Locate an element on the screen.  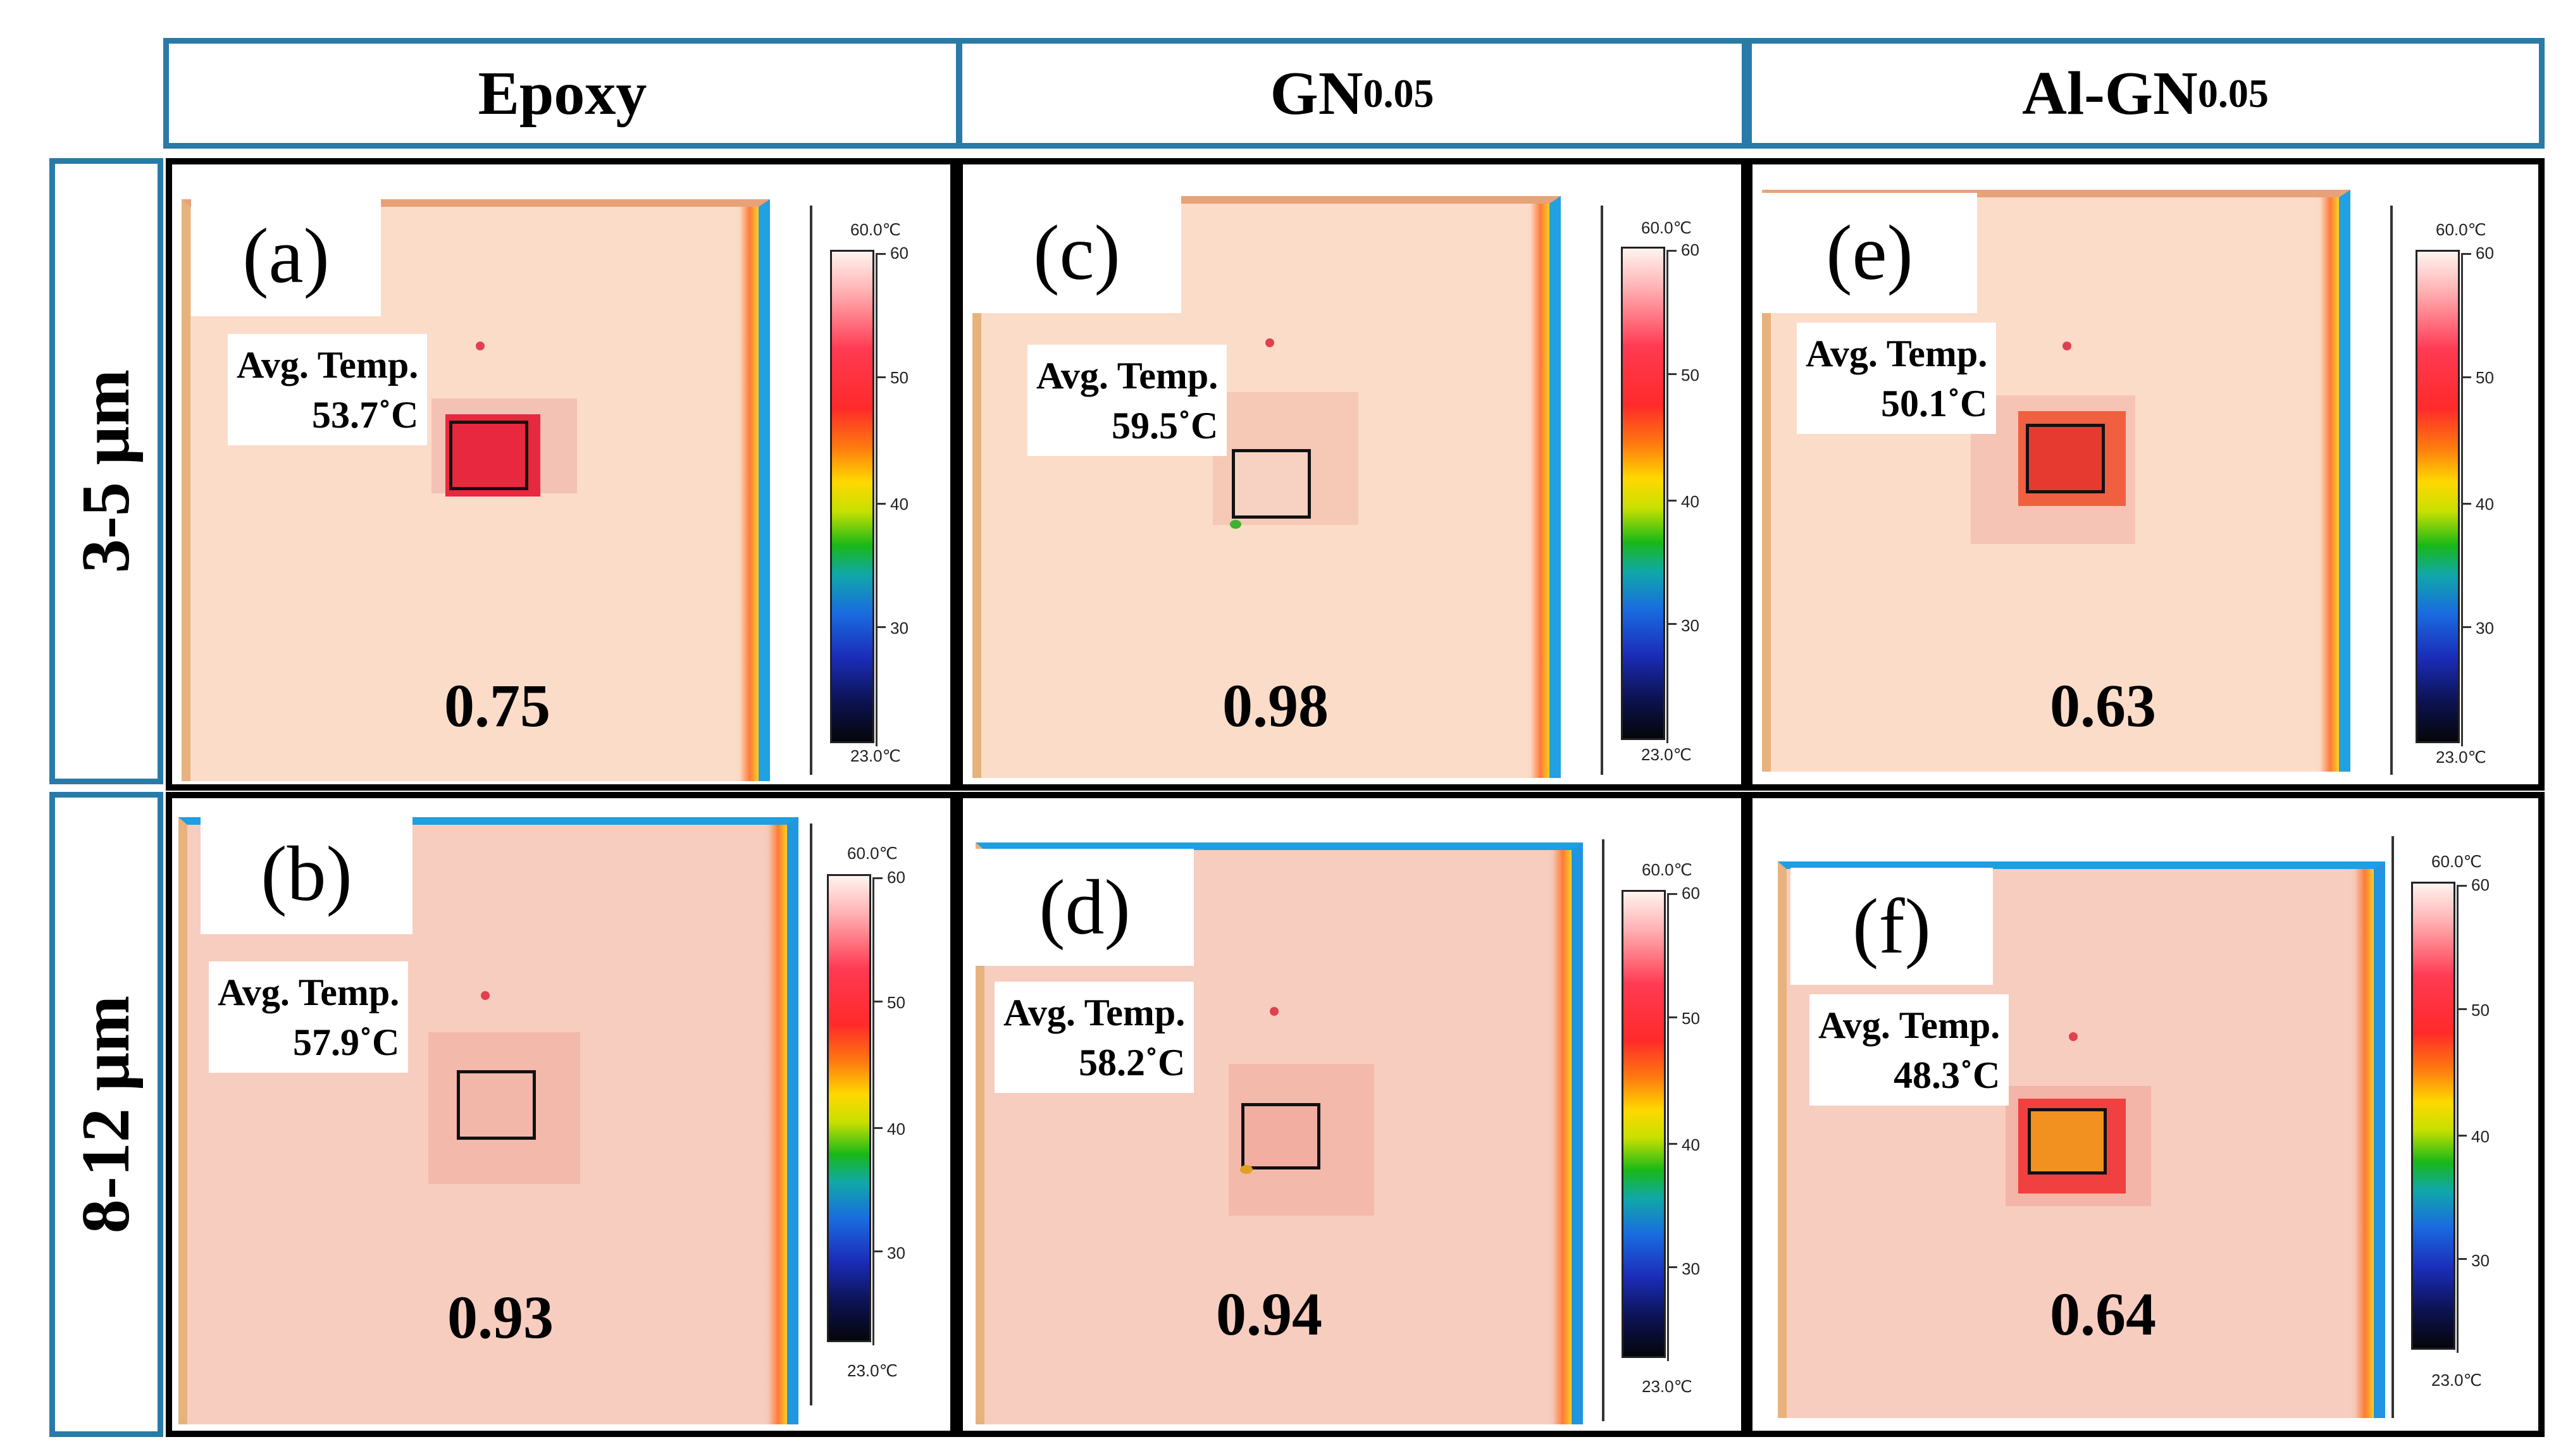
row-label-3-5um: 3-5 μm is located at coordinates (106, 471).